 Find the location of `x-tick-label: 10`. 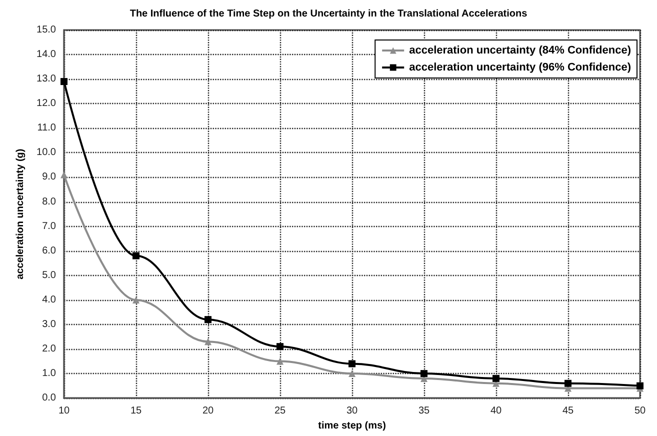

x-tick-label: 10 is located at coordinates (64, 411).